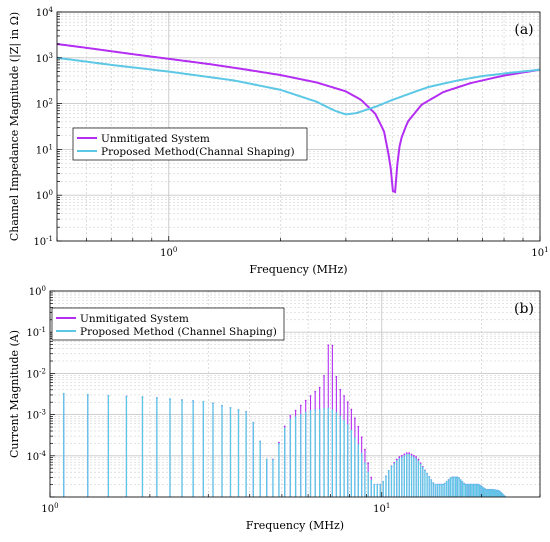 This screenshot has width=550, height=542. What do you see at coordinates (14, 394) in the screenshot?
I see `panel-b-y-axis-label: Current Magnitude (A)` at bounding box center [14, 394].